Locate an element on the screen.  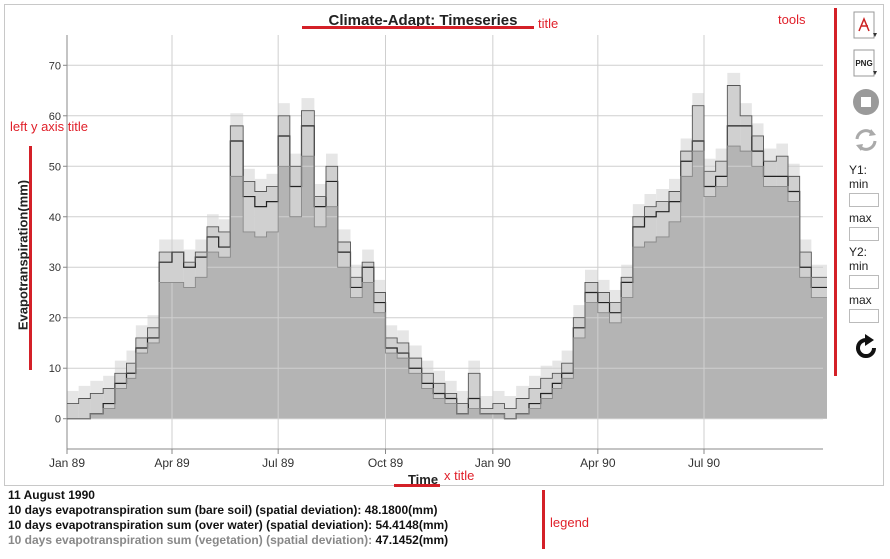
x-tick-label: Jul 89 is located at coordinates (278, 463).